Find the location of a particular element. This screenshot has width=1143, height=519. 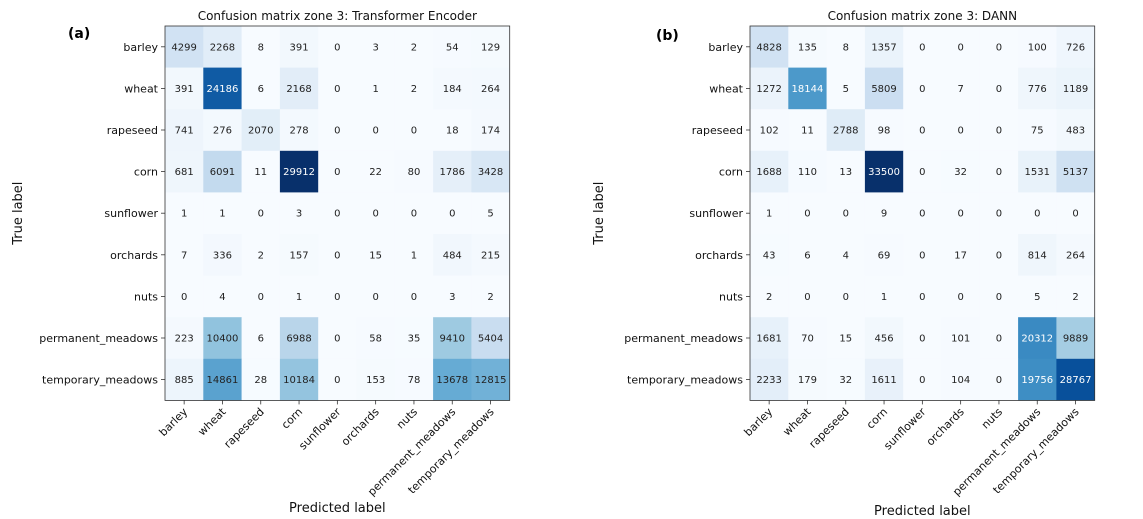

cell-value-label: 7 is located at coordinates (184, 255).